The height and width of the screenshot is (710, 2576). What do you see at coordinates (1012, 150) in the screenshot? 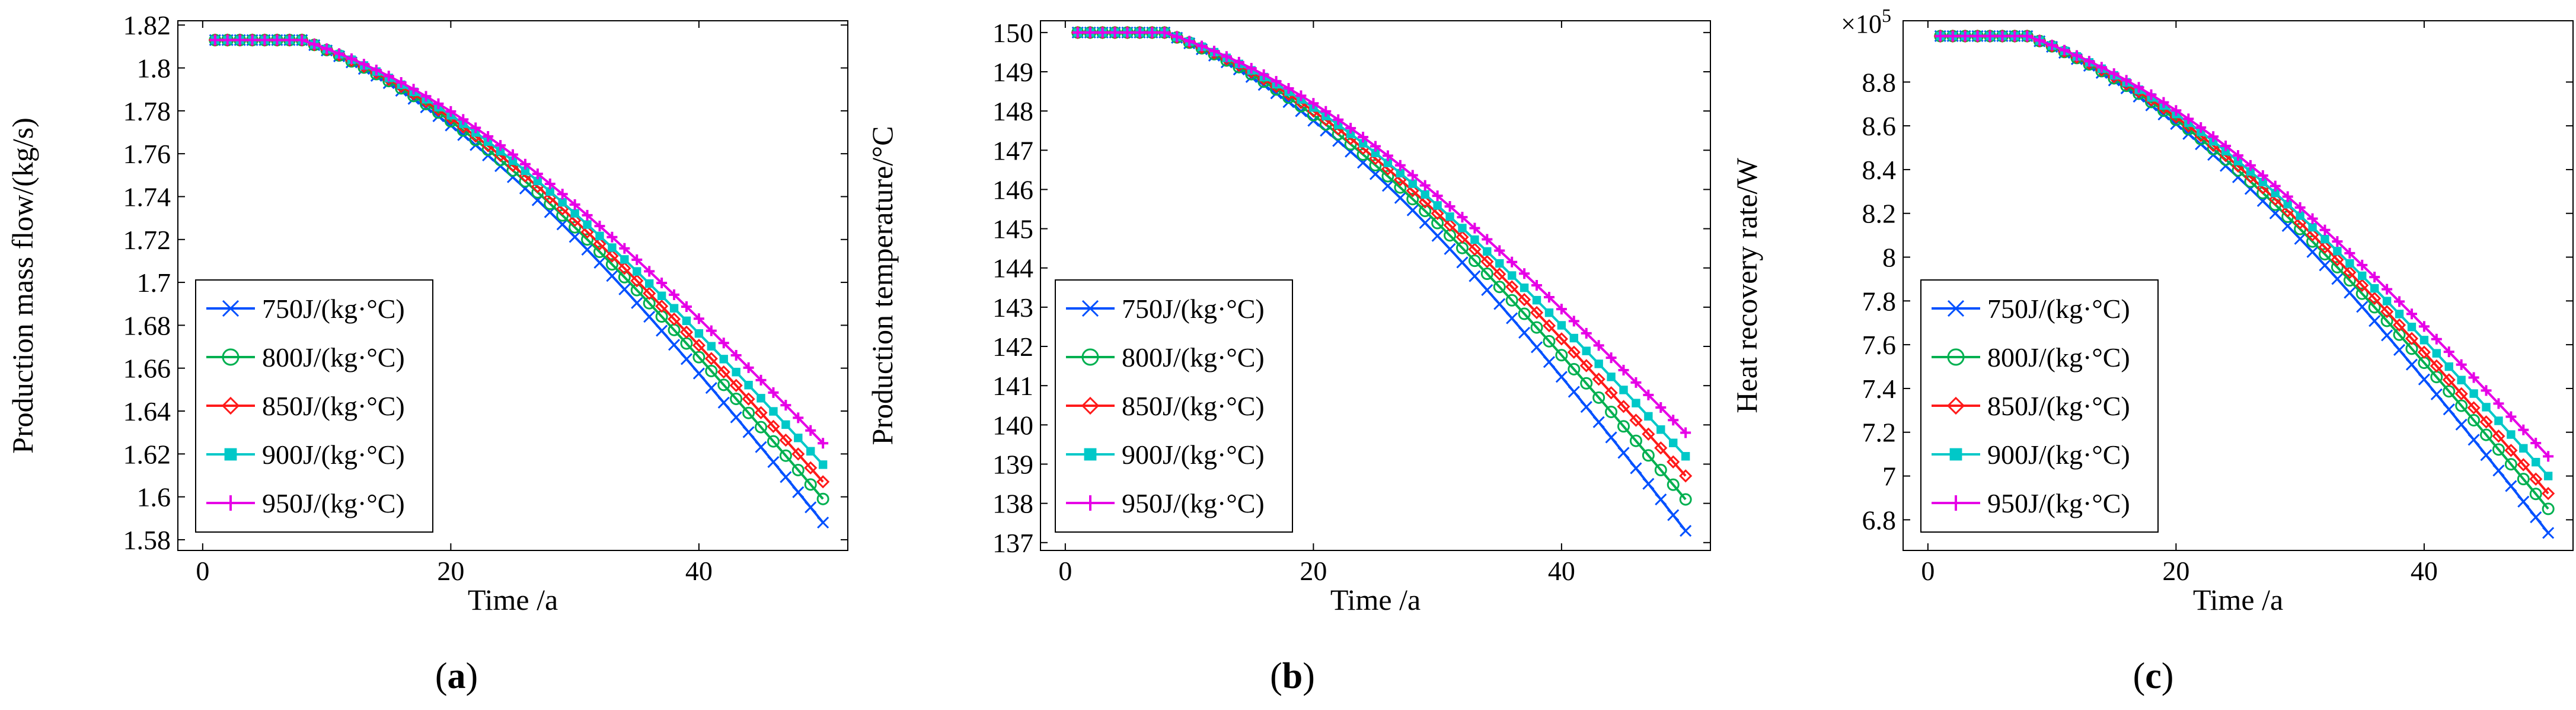
I see `y-tick-label: 147` at bounding box center [1012, 150].